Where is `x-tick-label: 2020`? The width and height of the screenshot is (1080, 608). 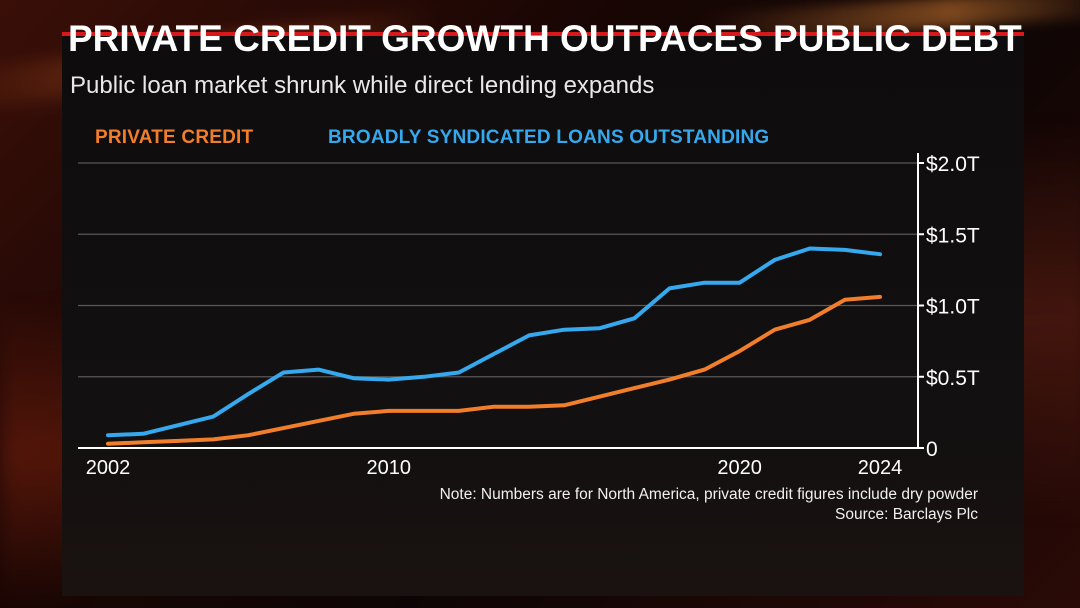 x-tick-label: 2020 is located at coordinates (739, 468).